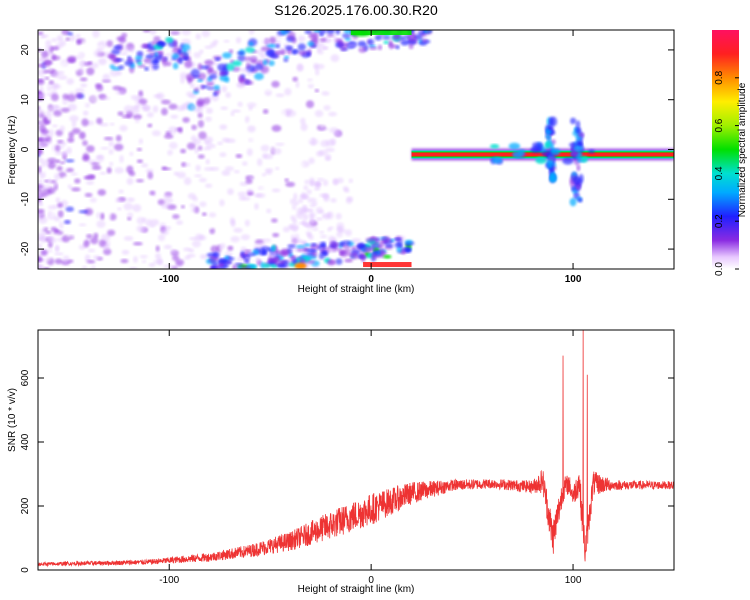 The height and width of the screenshot is (600, 750). Describe the element at coordinates (719, 77) in the screenshot. I see `colorbar-tick-label: 0.8` at that location.